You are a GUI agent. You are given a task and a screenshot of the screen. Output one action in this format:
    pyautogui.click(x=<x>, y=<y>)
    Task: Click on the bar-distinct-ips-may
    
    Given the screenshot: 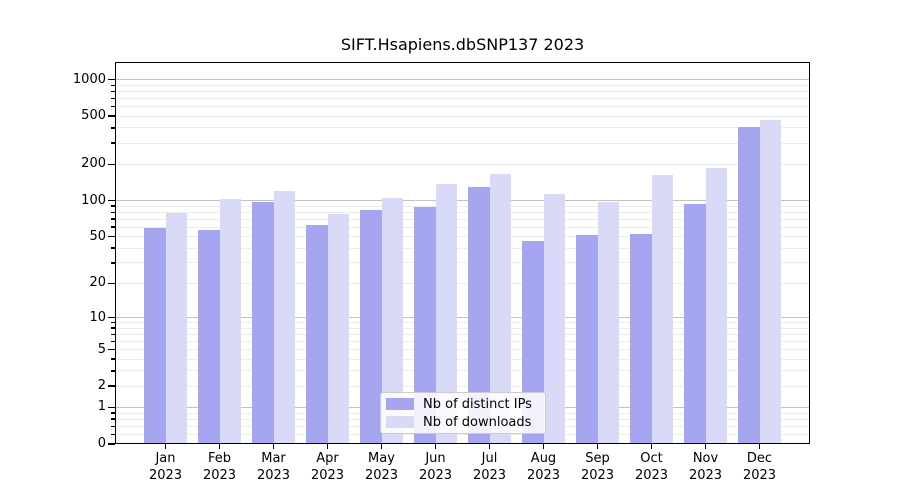 What is the action you would take?
    pyautogui.click(x=371, y=327)
    